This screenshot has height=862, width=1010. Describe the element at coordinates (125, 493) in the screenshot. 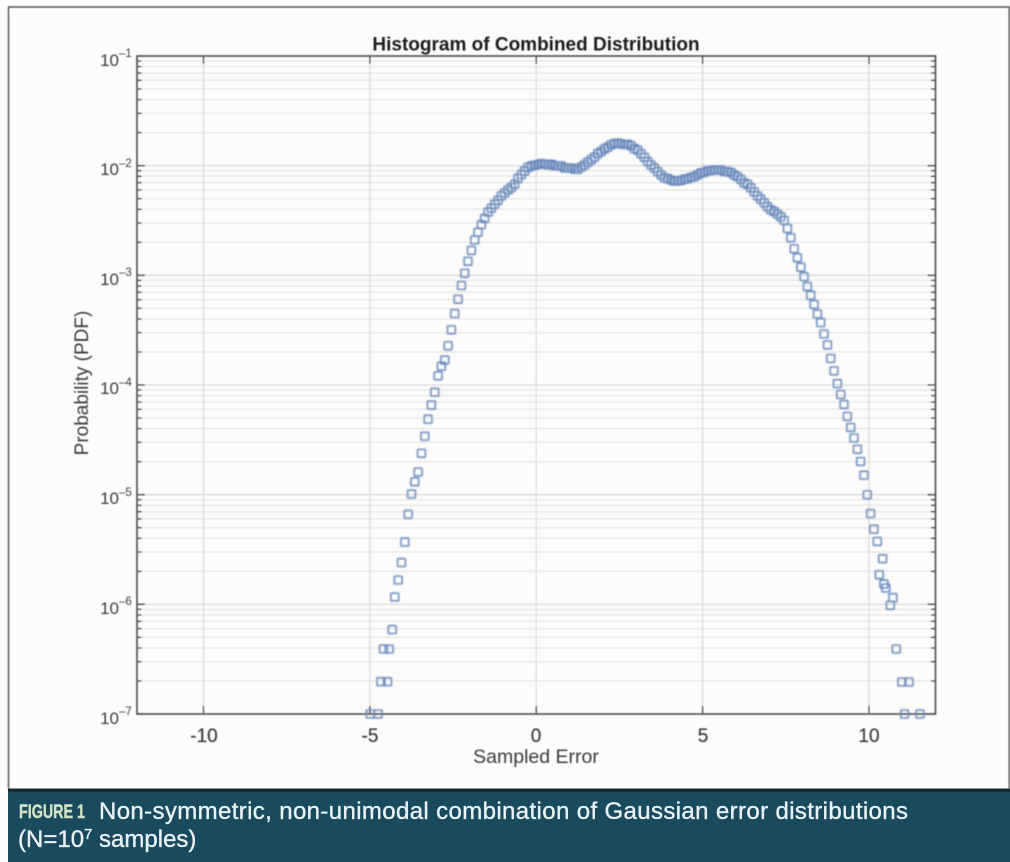

I see `svg-text: –5` at that location.